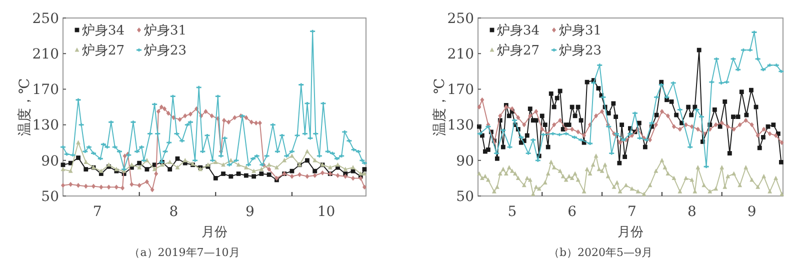  Describe the element at coordinates (326, 212) in the screenshot. I see `x-tick-label: 10` at that location.